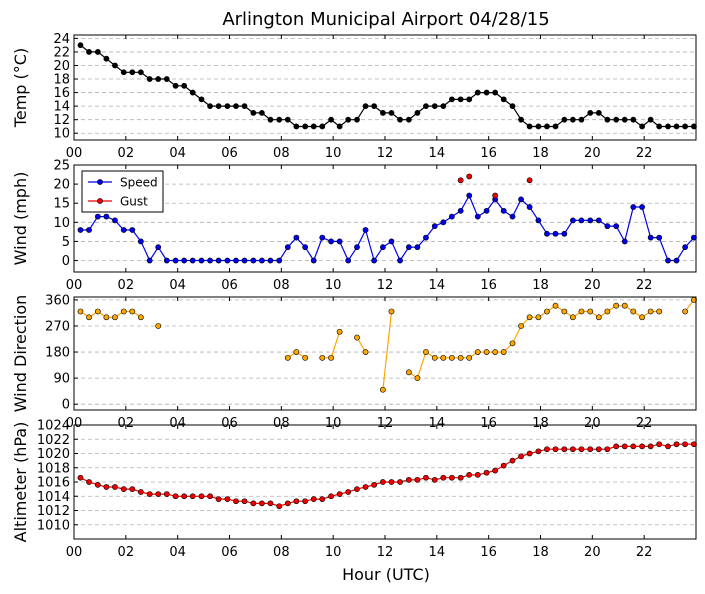  I want to click on temp-ytick-label: 24, so click(61, 39).